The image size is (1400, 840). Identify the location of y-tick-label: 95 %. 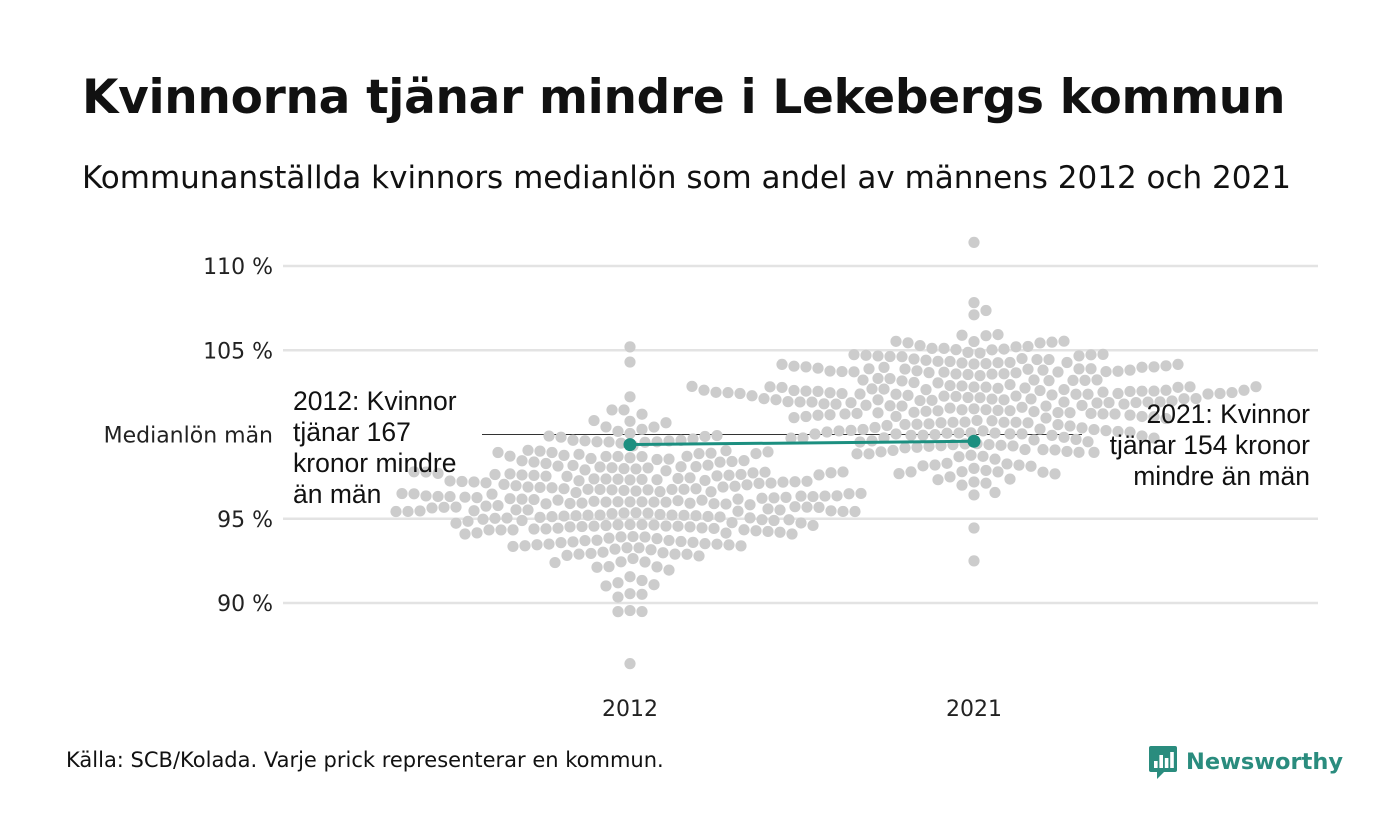
(245, 520).